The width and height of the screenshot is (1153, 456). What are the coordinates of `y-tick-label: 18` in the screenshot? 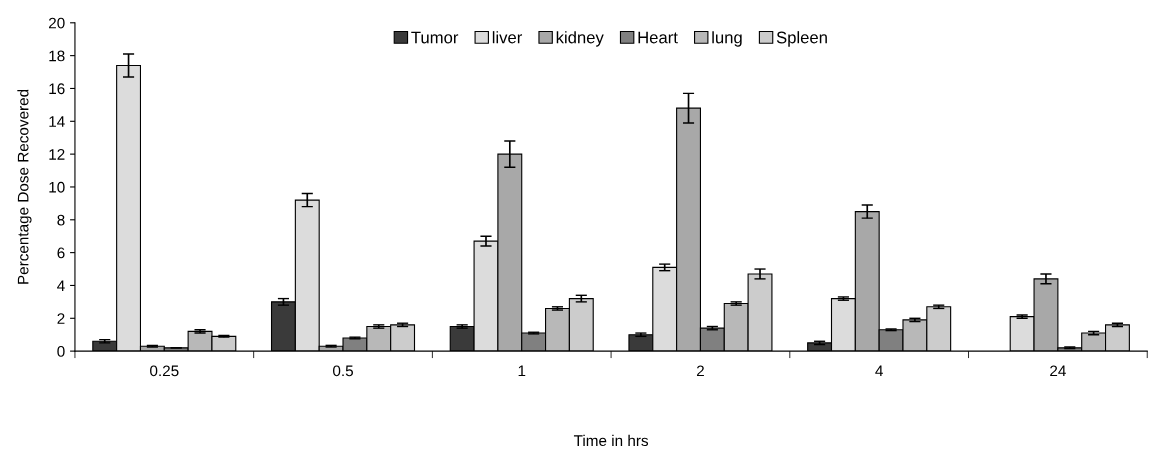 It's located at (57, 56).